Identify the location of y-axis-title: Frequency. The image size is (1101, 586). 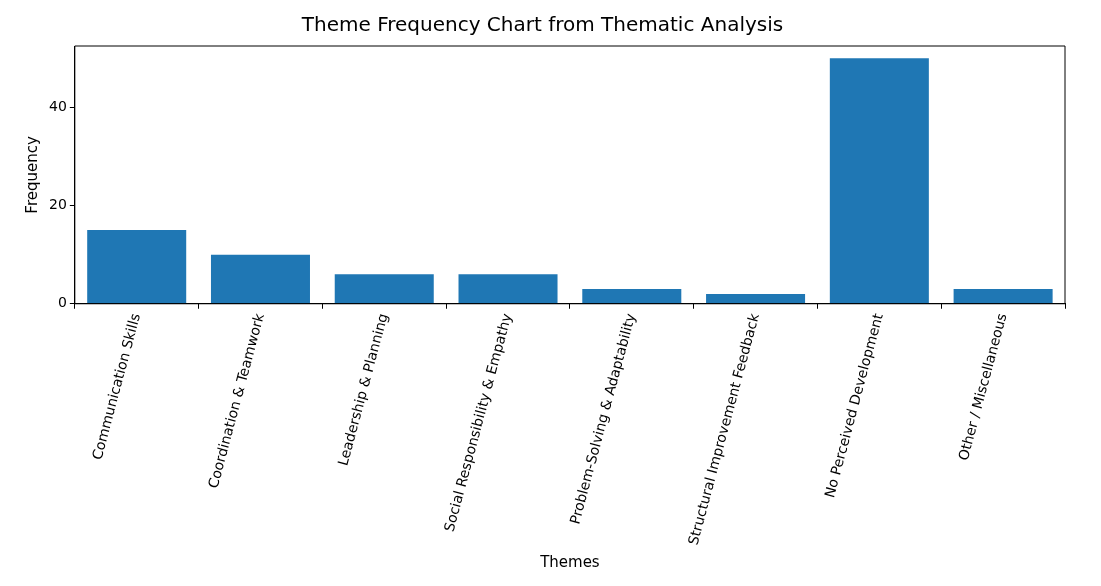
(31, 175).